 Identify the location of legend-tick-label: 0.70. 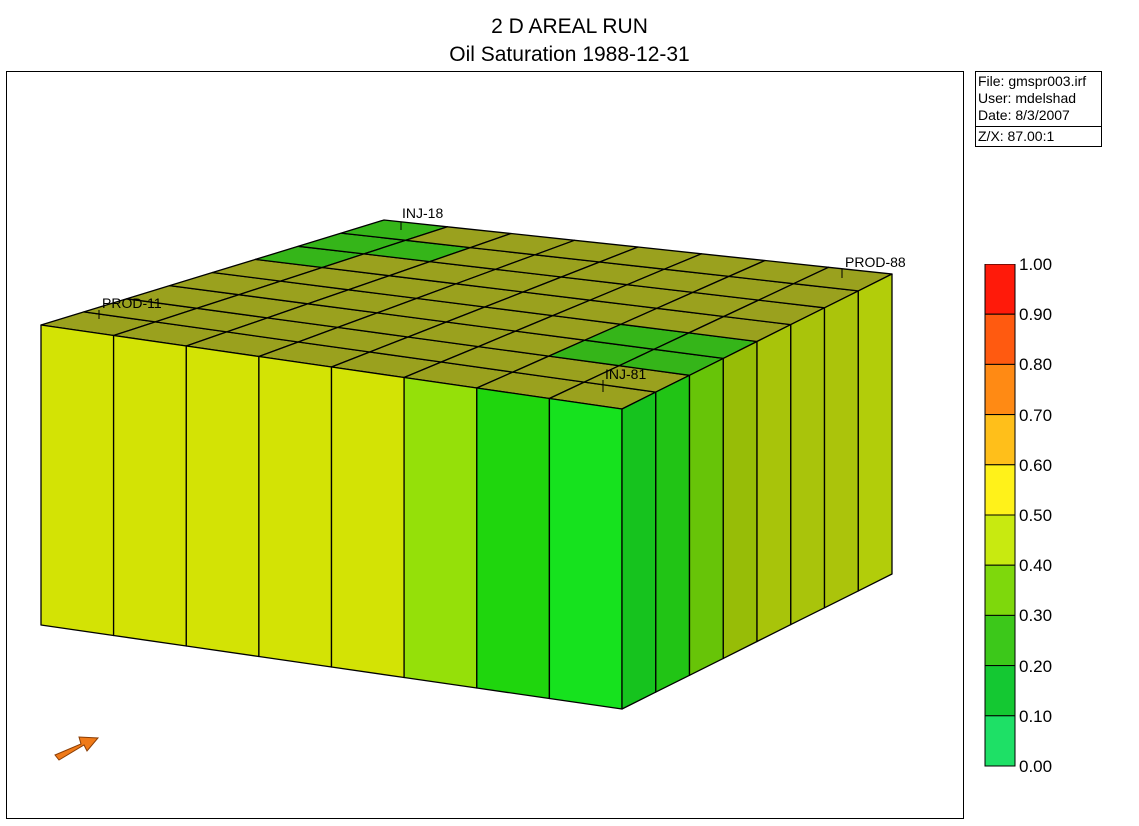
(1036, 415).